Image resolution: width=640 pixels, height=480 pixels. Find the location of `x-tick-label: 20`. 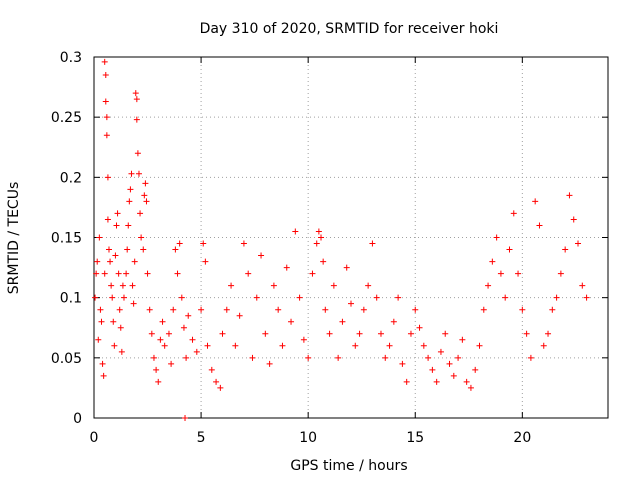

x-tick-label: 20 is located at coordinates (522, 438).